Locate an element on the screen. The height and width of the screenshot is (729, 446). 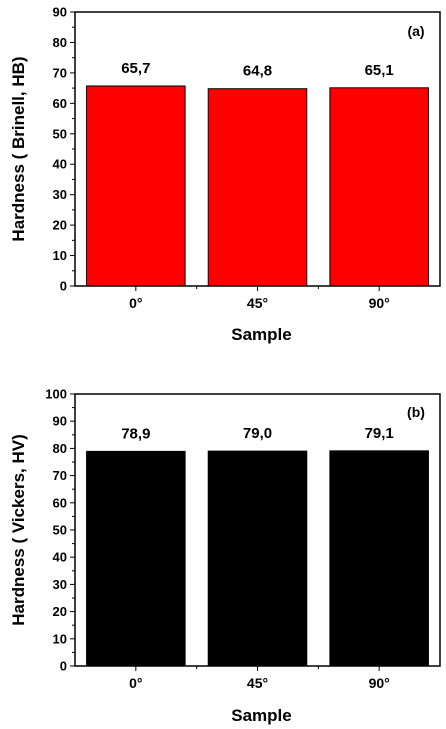
y-axis-title: Hardness ( Brinell, HB) is located at coordinates (18, 148).